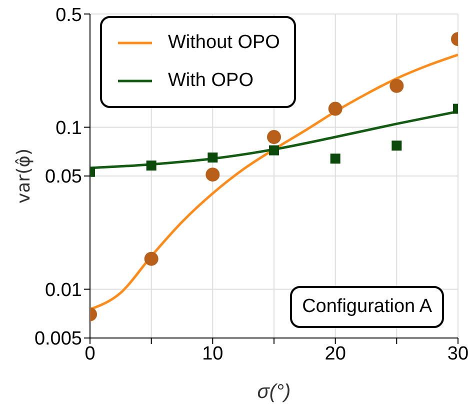 The image size is (469, 411). I want to click on x-tick-label: 10, so click(213, 353).